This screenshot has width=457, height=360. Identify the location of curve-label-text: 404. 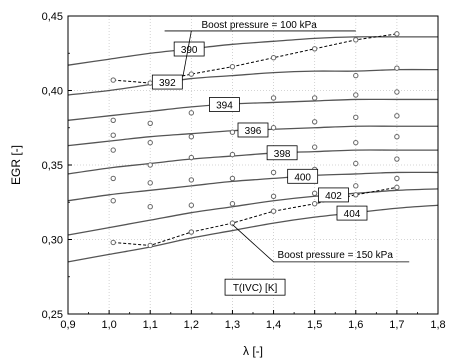
(352, 214).